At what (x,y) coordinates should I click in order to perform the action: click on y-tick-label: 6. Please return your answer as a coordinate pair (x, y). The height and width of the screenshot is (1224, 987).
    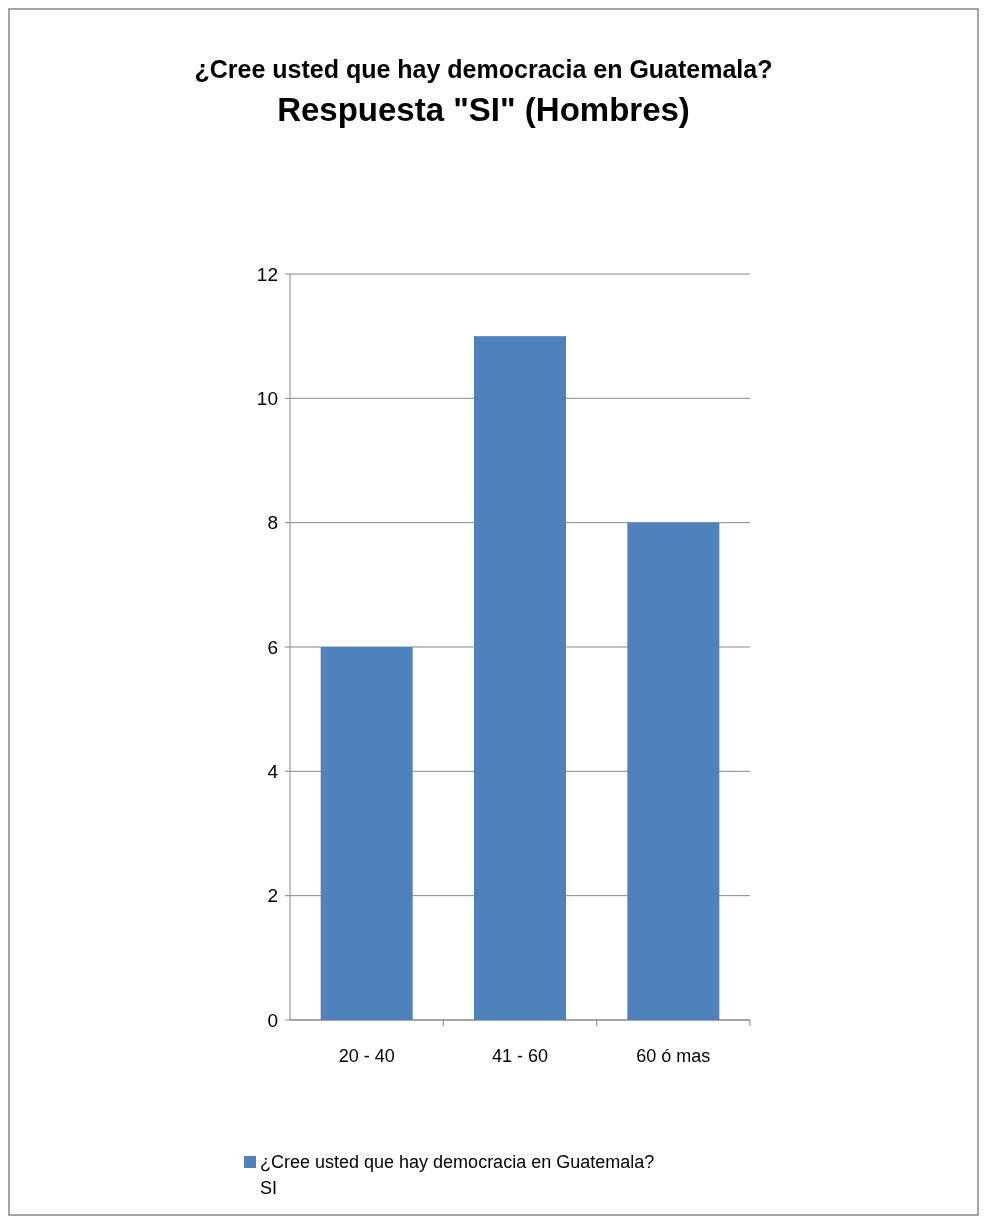
    Looking at the image, I should click on (272, 647).